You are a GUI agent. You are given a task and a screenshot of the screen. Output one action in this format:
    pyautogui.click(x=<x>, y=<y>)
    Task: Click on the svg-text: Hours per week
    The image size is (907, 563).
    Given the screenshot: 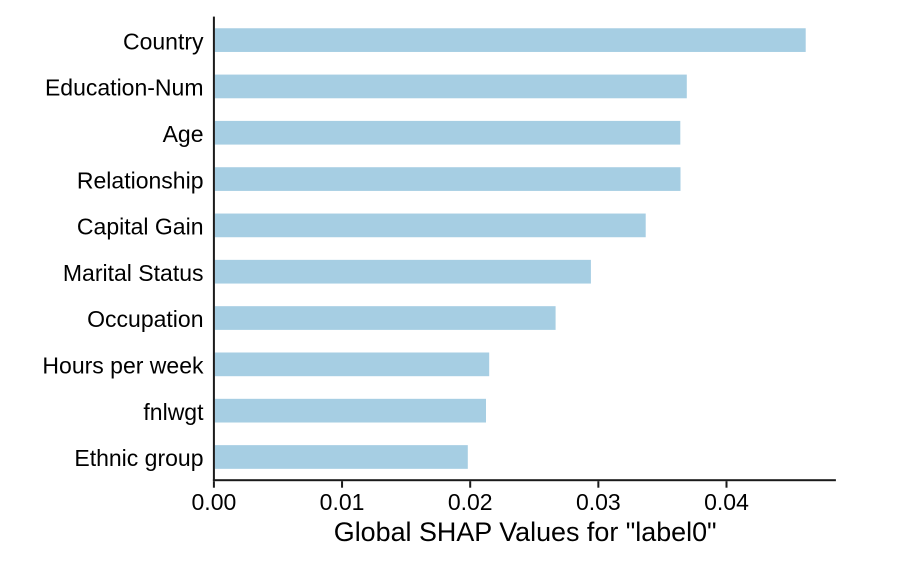 What is the action you would take?
    pyautogui.click(x=123, y=366)
    